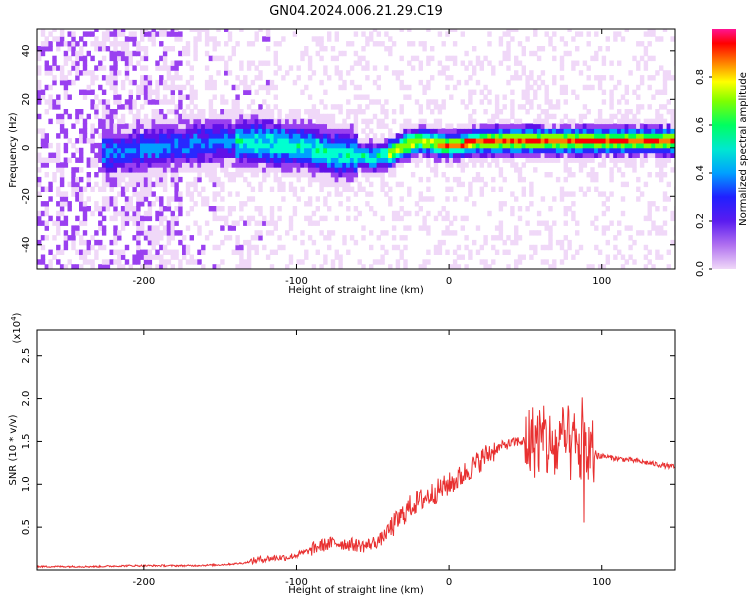 Image resolution: width=750 pixels, height=600 pixels. What do you see at coordinates (601, 281) in the screenshot?
I see `x-tick-label: 100` at bounding box center [601, 281].